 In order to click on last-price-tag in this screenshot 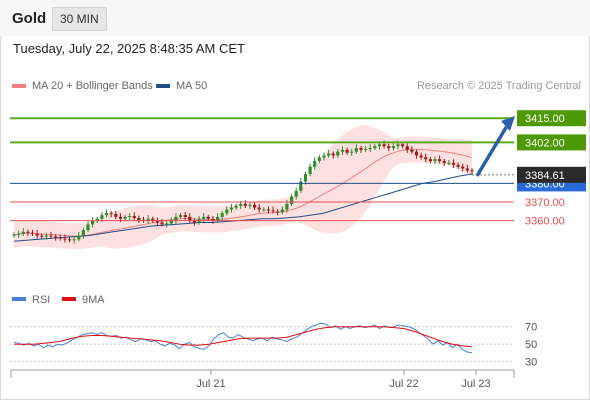, I will do `click(551, 174)`.